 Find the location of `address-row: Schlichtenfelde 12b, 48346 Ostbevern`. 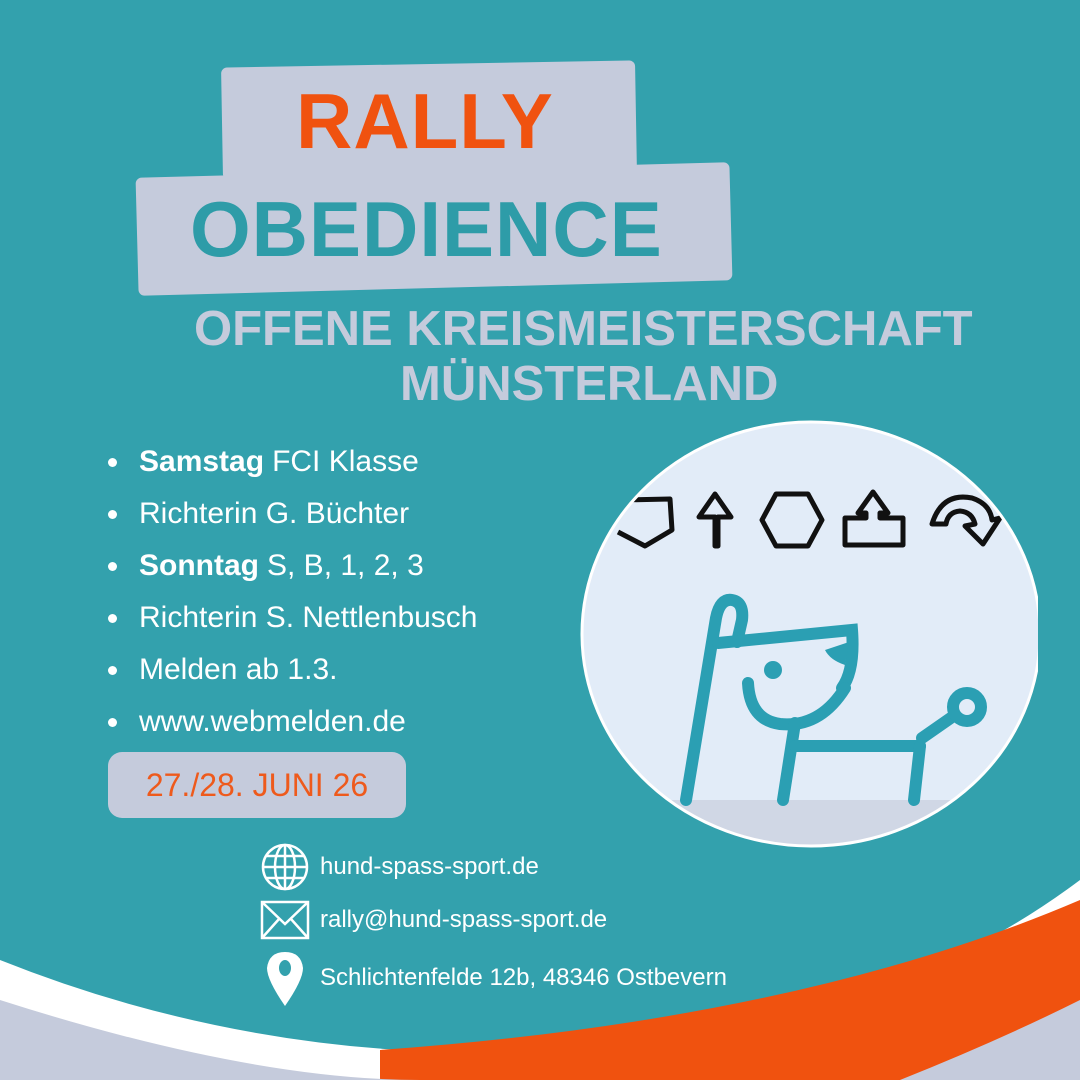

address-row: Schlichtenfelde 12b, 48346 Ostbevern is located at coordinates (493, 978).